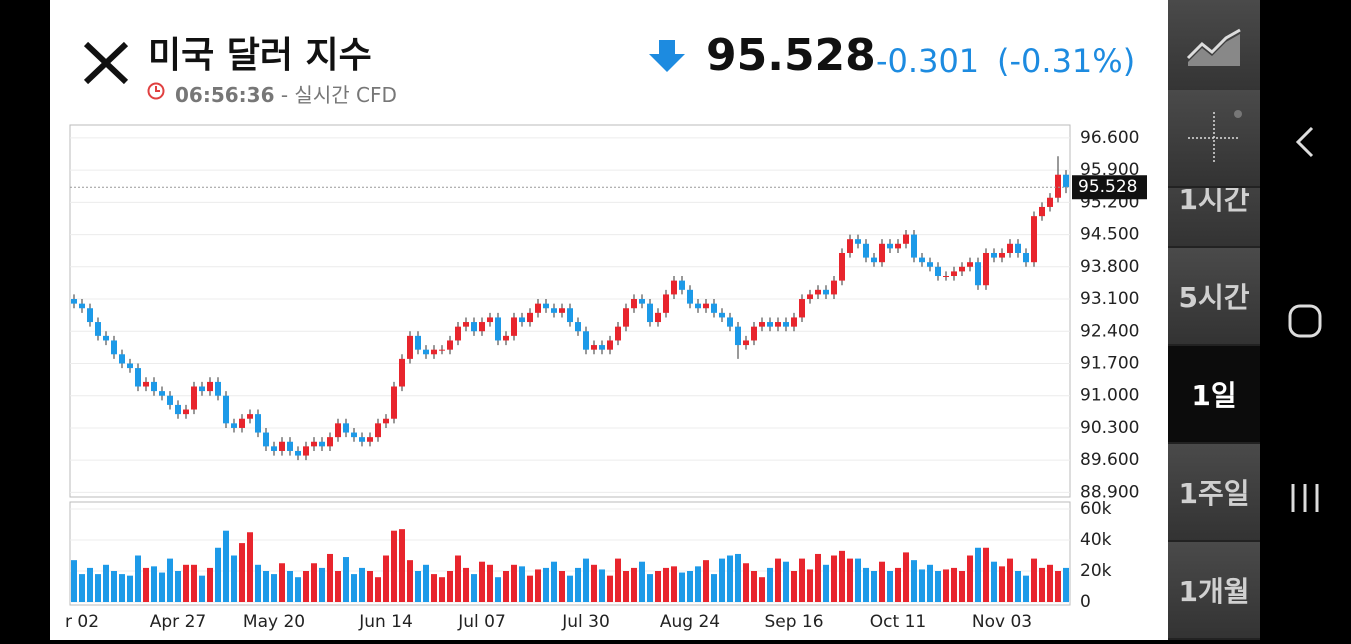 Image resolution: width=1351 pixels, height=644 pixels. I want to click on last-price-box, so click(1109, 187).